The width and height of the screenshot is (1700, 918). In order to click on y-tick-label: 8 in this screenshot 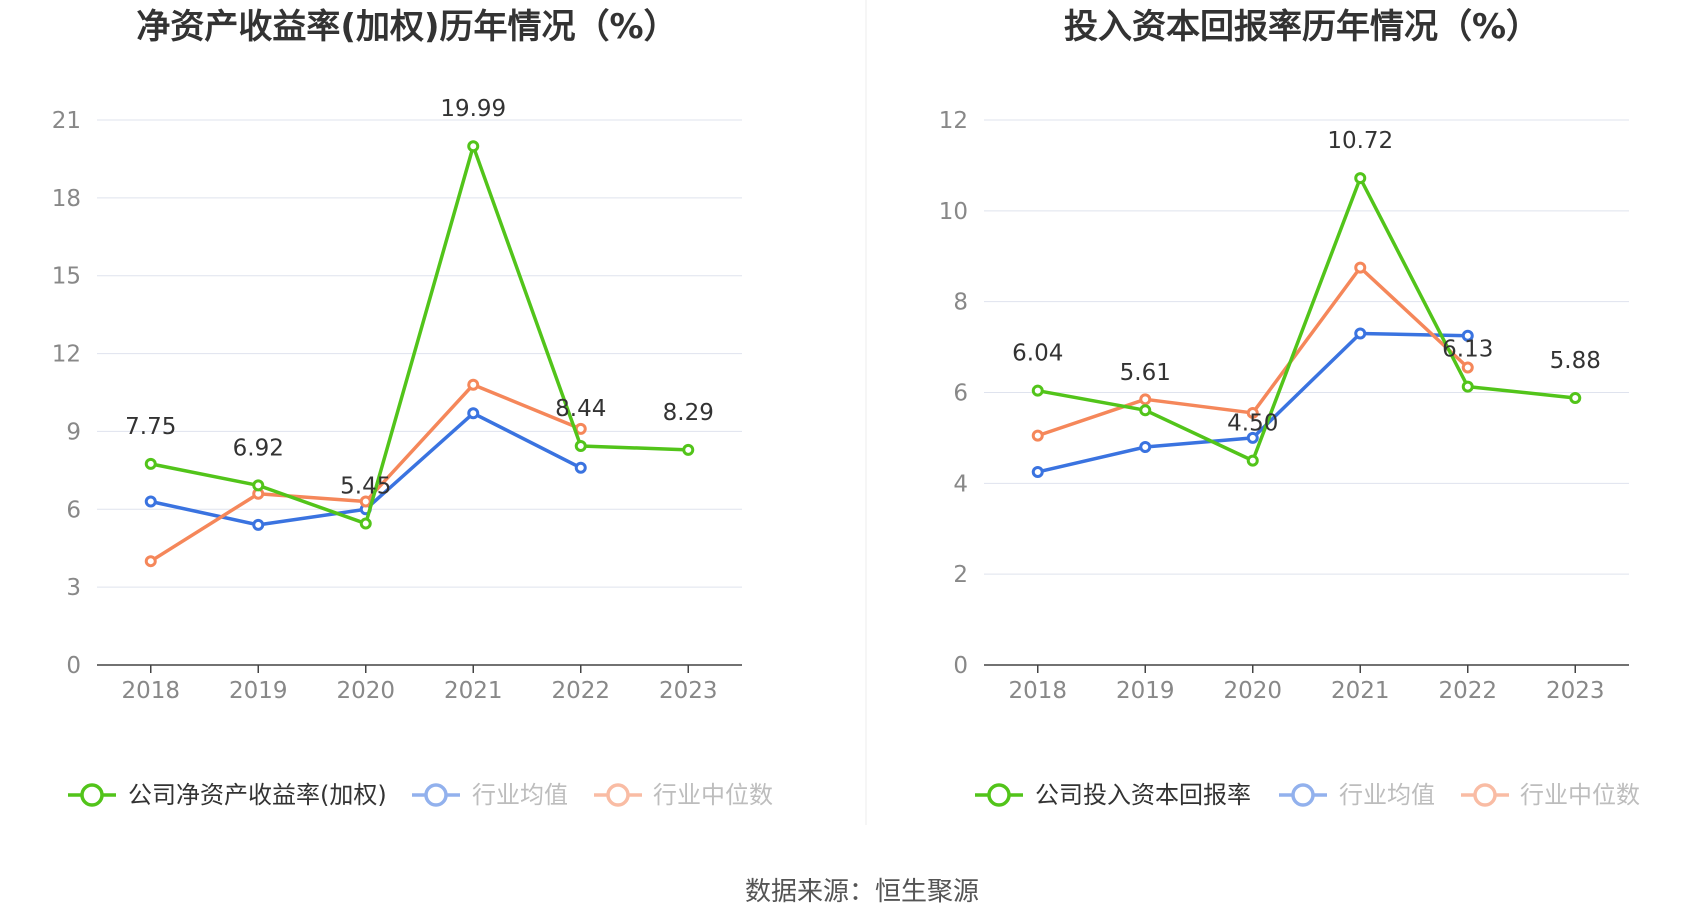, I will do `click(960, 303)`.